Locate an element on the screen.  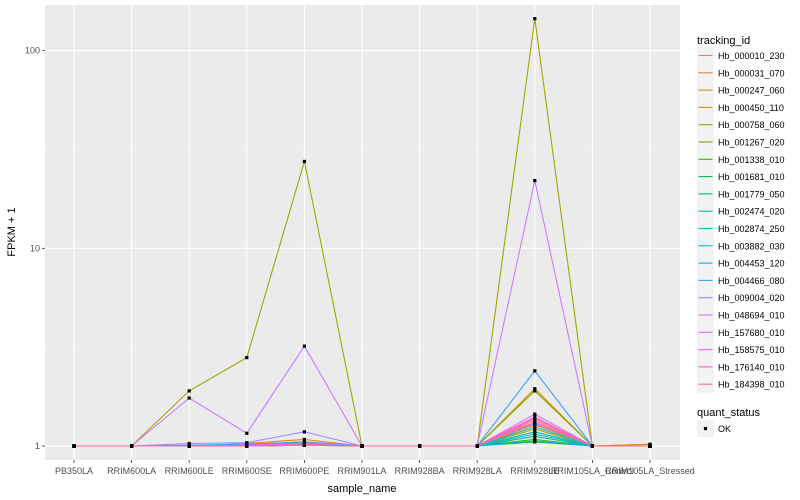
y-tick-label: 1 is located at coordinates (37, 446).